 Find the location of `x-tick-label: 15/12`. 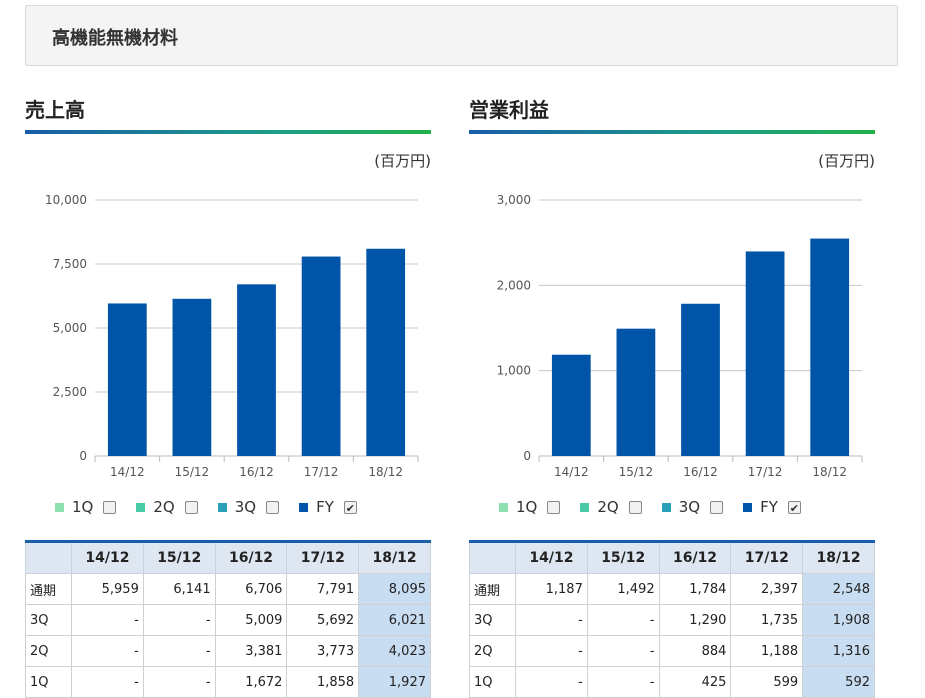

x-tick-label: 15/12 is located at coordinates (636, 472).